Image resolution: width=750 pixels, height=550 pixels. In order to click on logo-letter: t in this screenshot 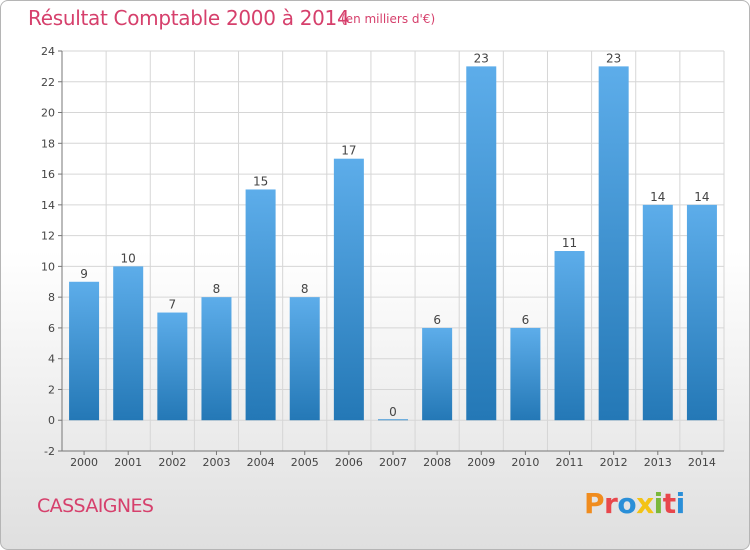, I will do `click(669, 503)`.